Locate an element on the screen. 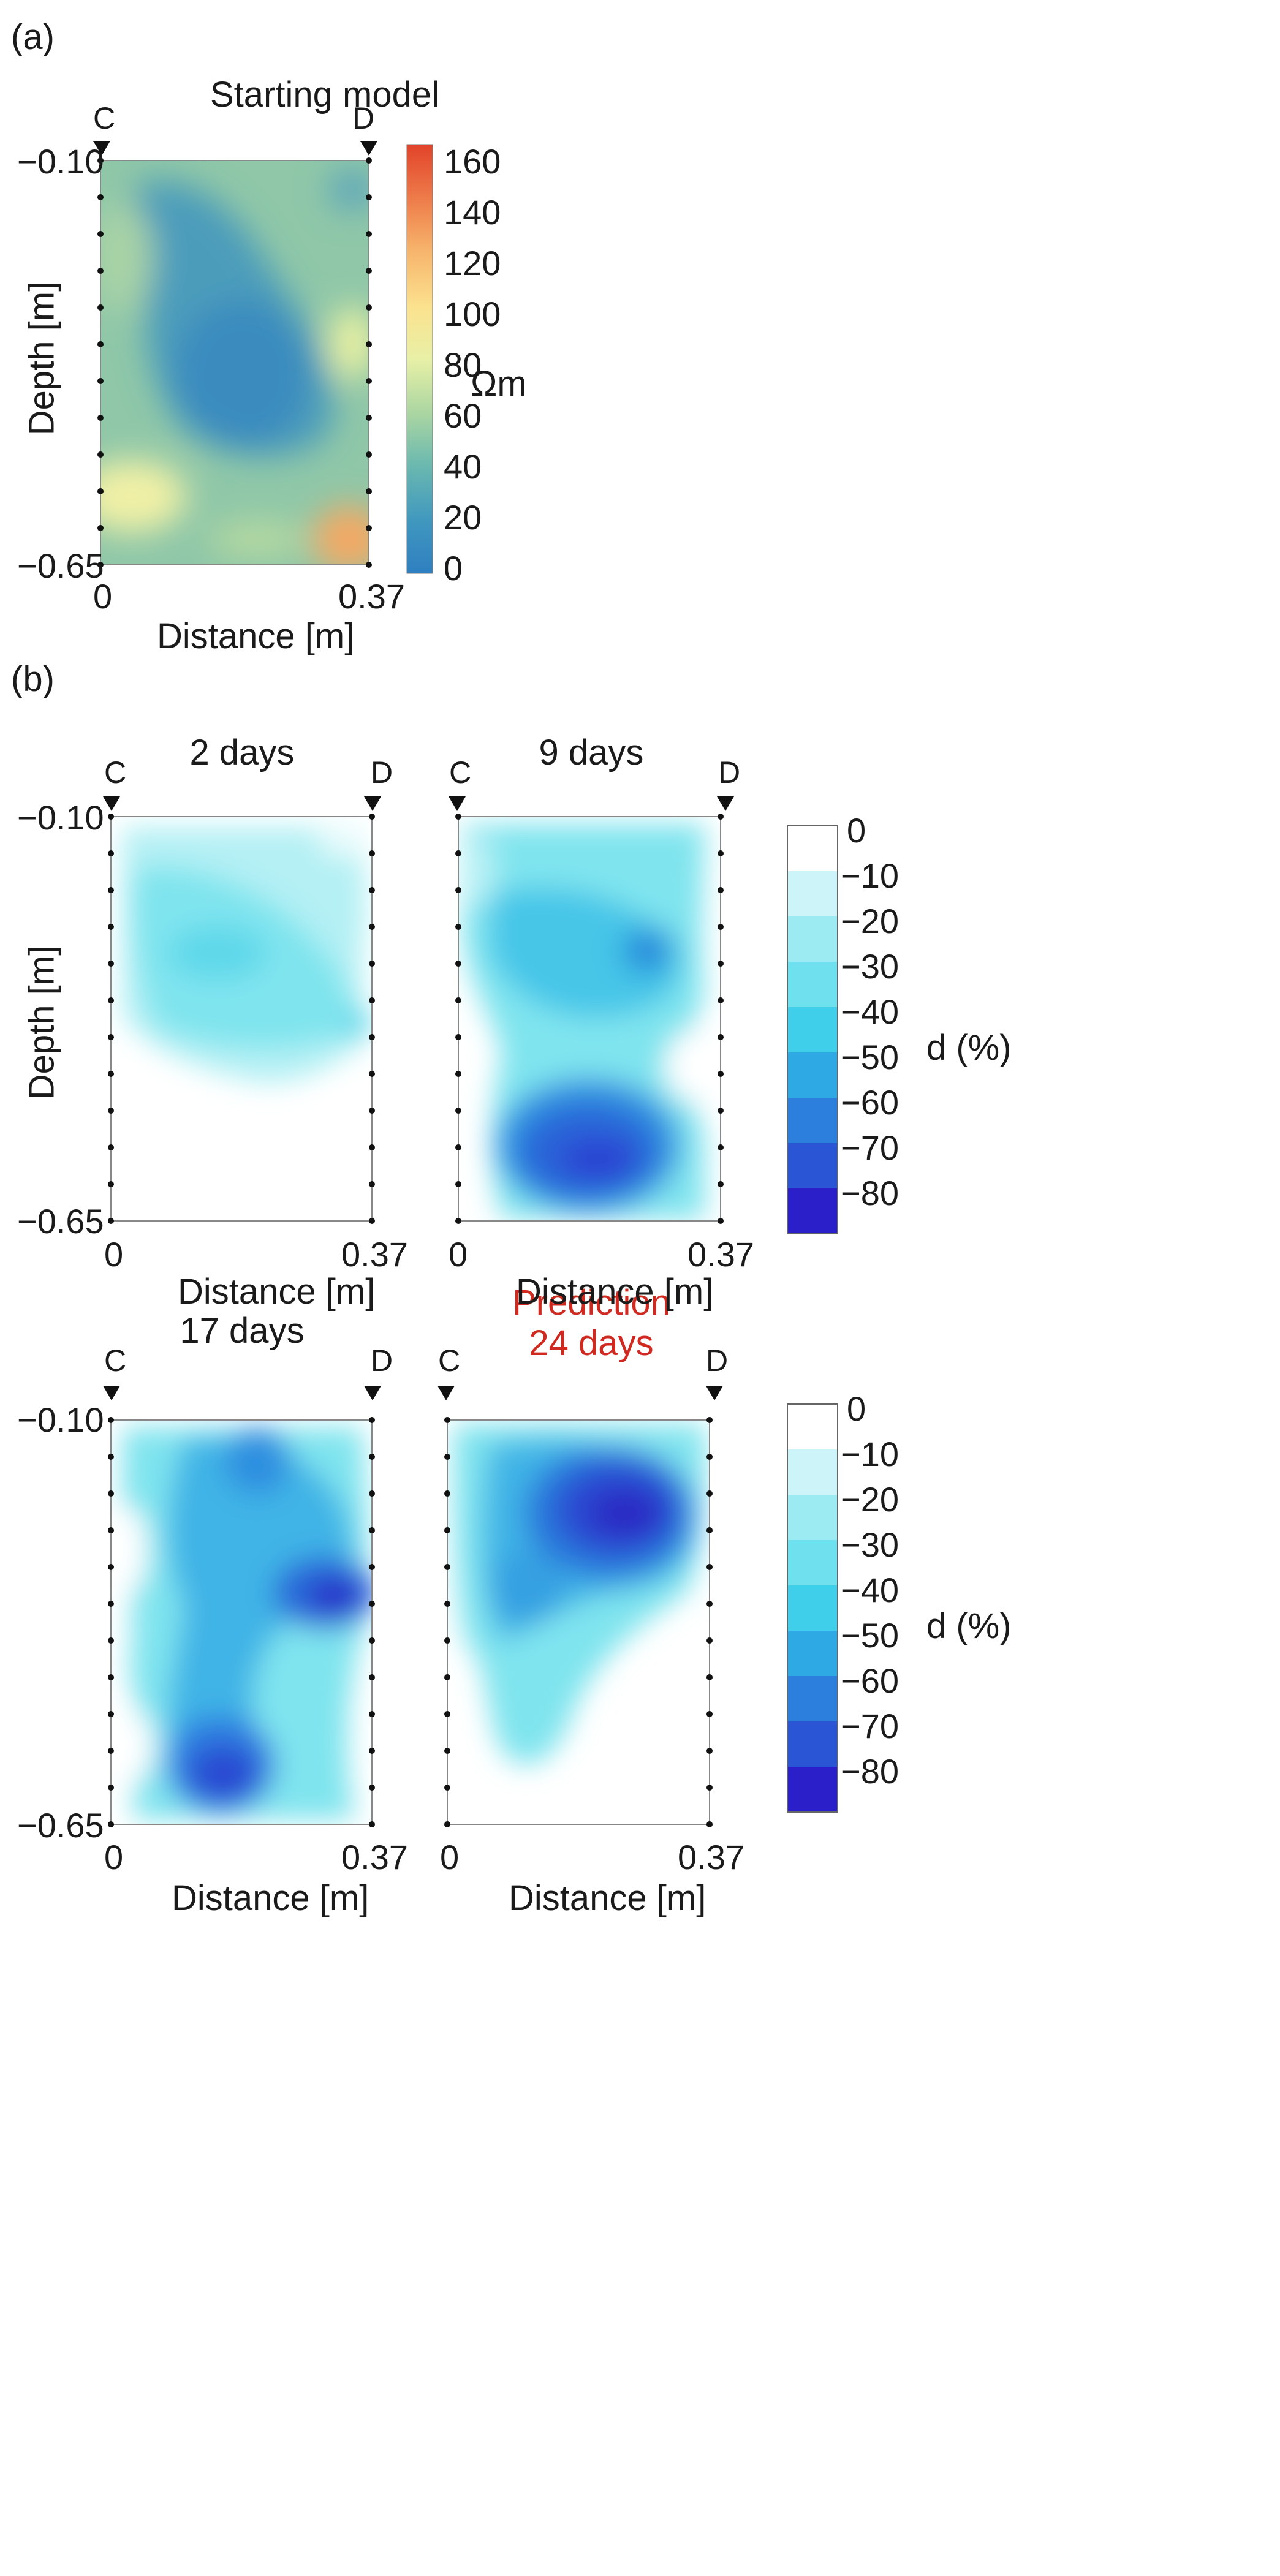 The height and width of the screenshot is (2576, 1280). cb2-tick-70: −70 is located at coordinates (870, 1726).